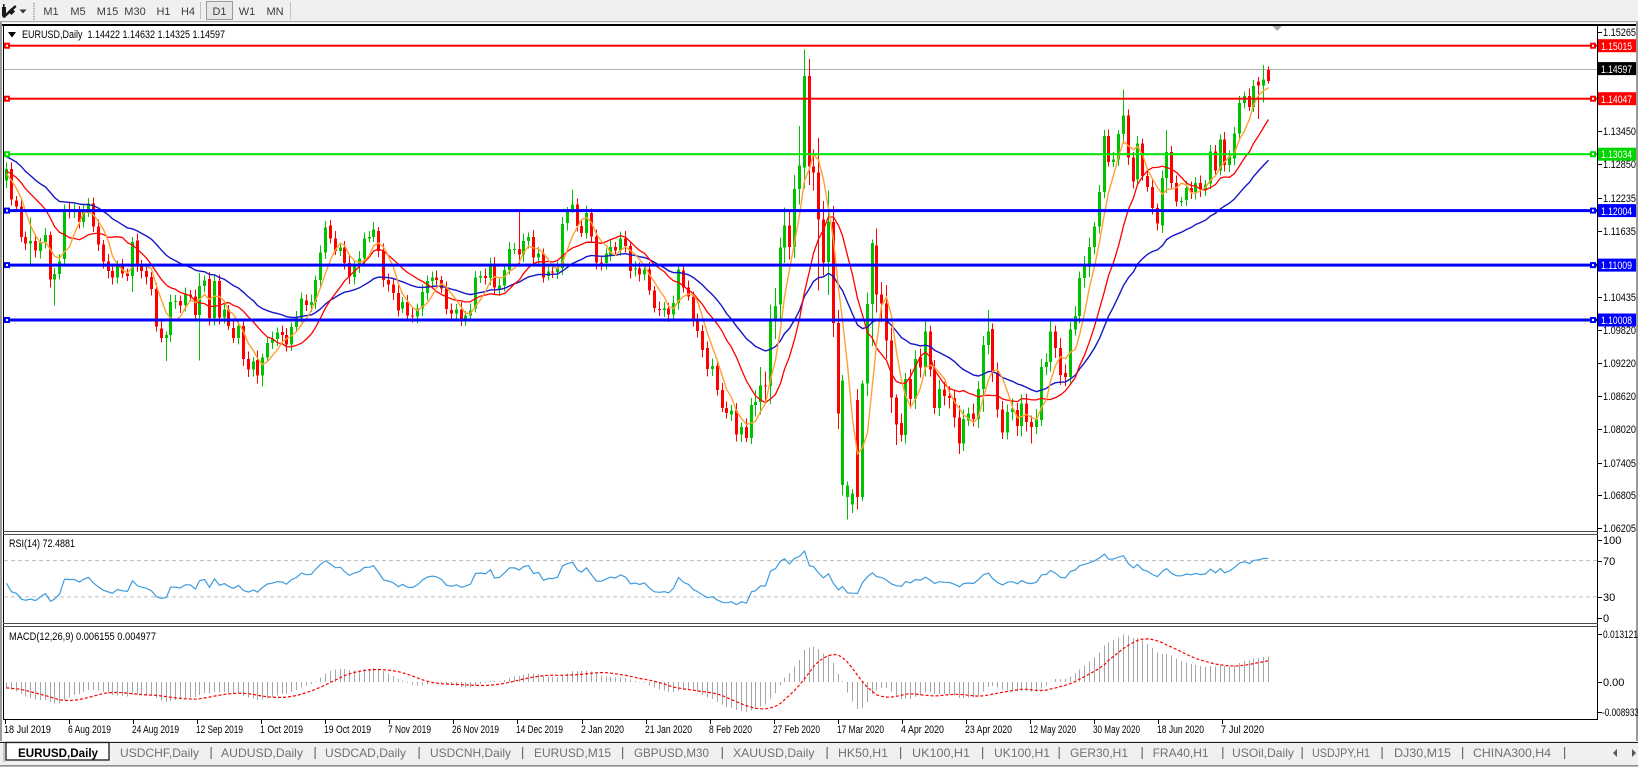 Image resolution: width=1638 pixels, height=772 pixels. What do you see at coordinates (274, 12) in the screenshot?
I see `svg-text: MN` at bounding box center [274, 12].